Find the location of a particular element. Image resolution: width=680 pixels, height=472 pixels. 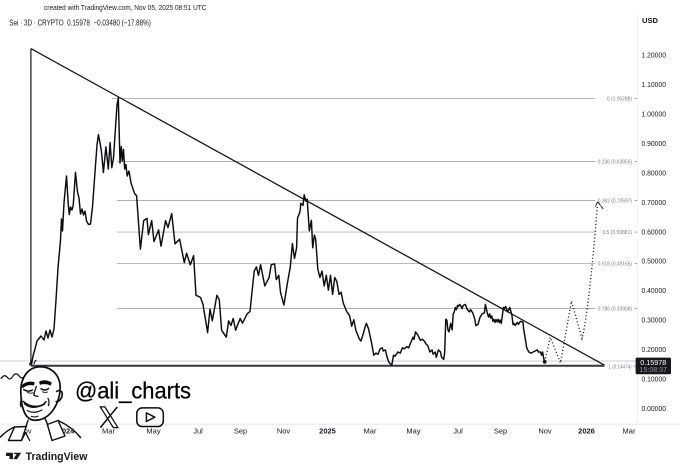

svg-text: 0.5 (0.59881) is located at coordinates (617, 233).